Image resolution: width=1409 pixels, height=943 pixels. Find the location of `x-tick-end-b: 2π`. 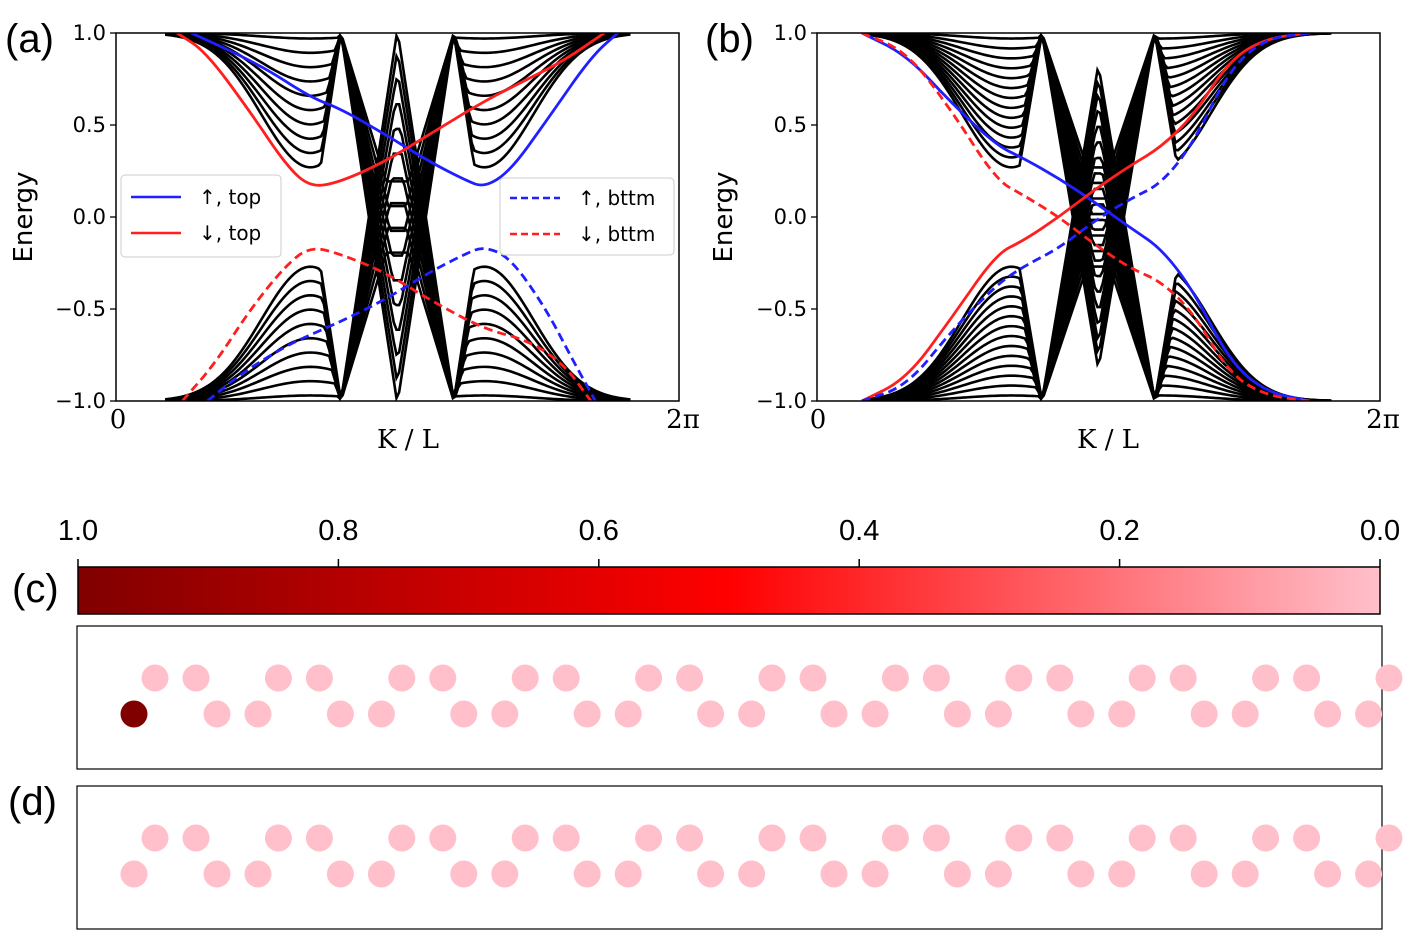

x-tick-end-b: 2π is located at coordinates (1383, 420).